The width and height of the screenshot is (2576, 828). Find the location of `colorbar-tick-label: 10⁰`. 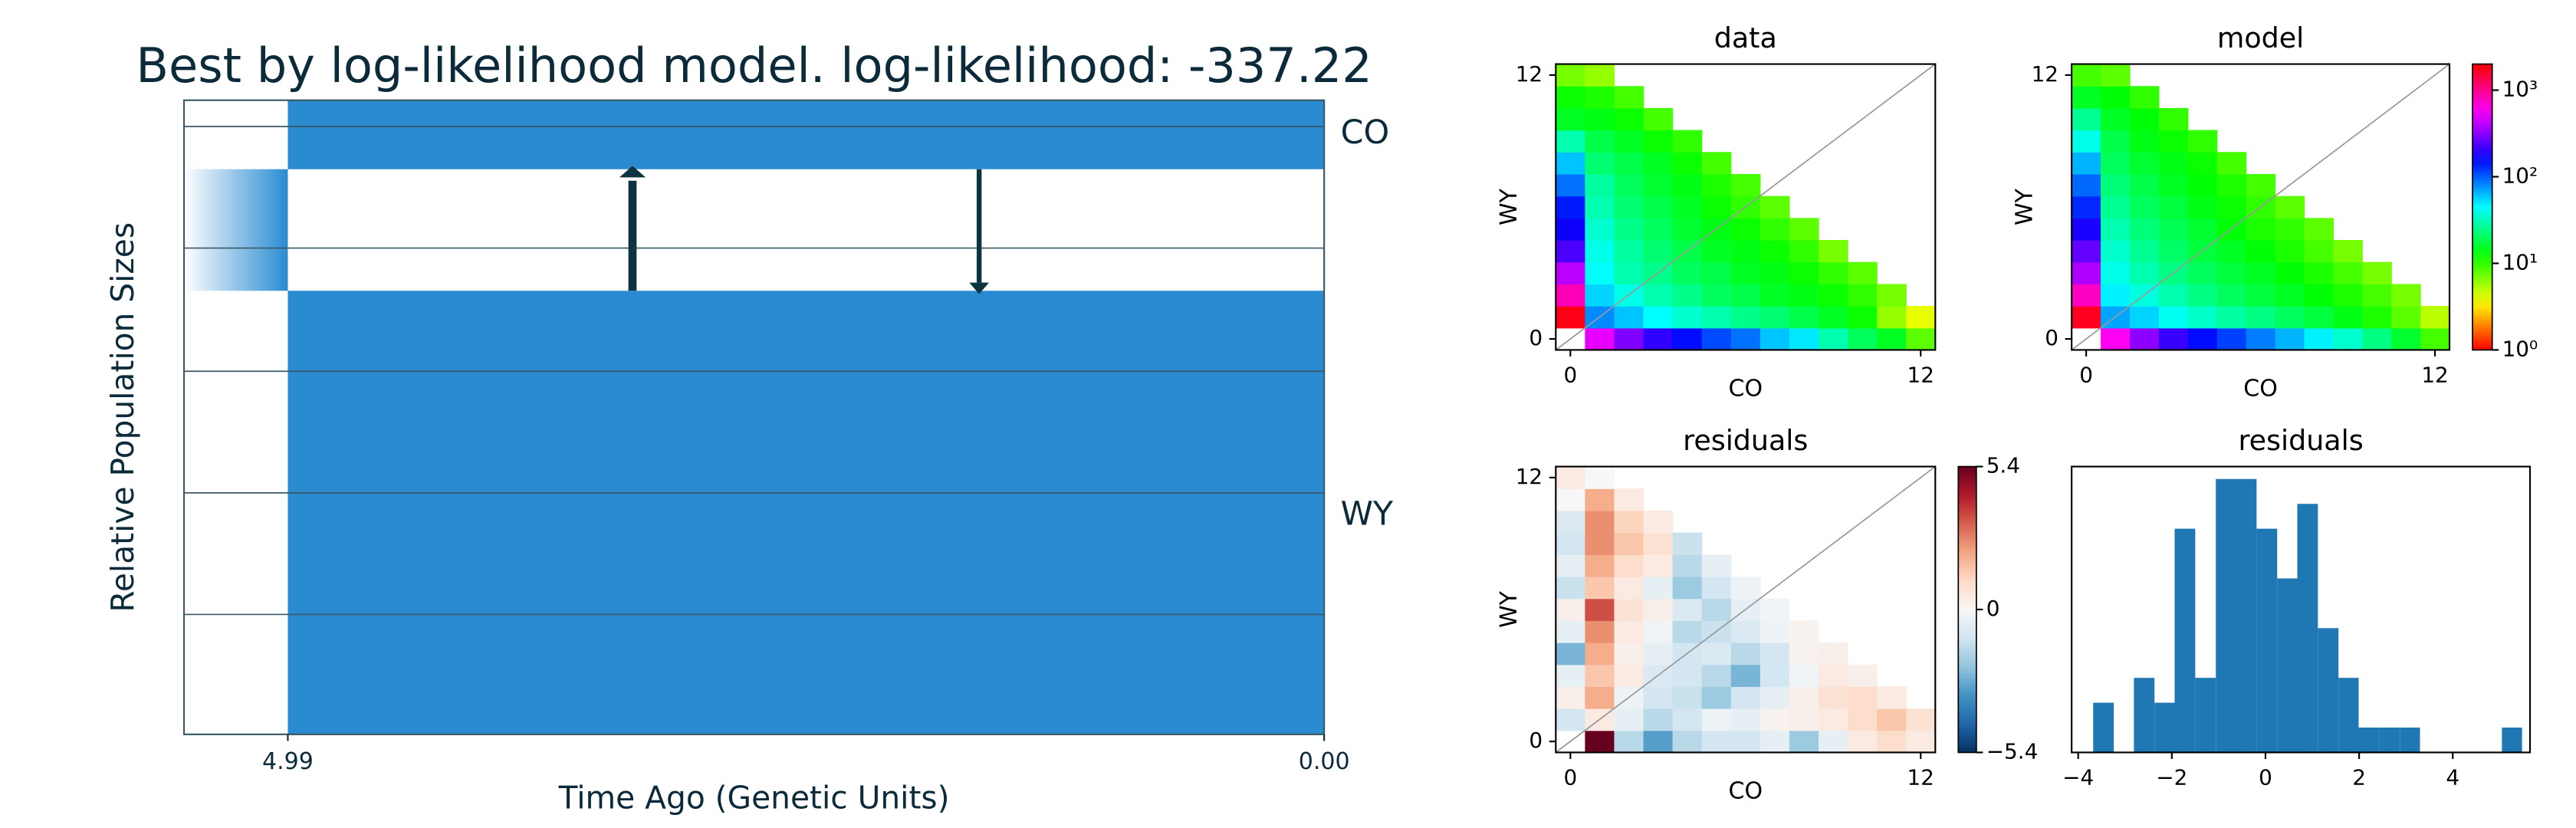

colorbar-tick-label: 10⁰ is located at coordinates (2520, 349).